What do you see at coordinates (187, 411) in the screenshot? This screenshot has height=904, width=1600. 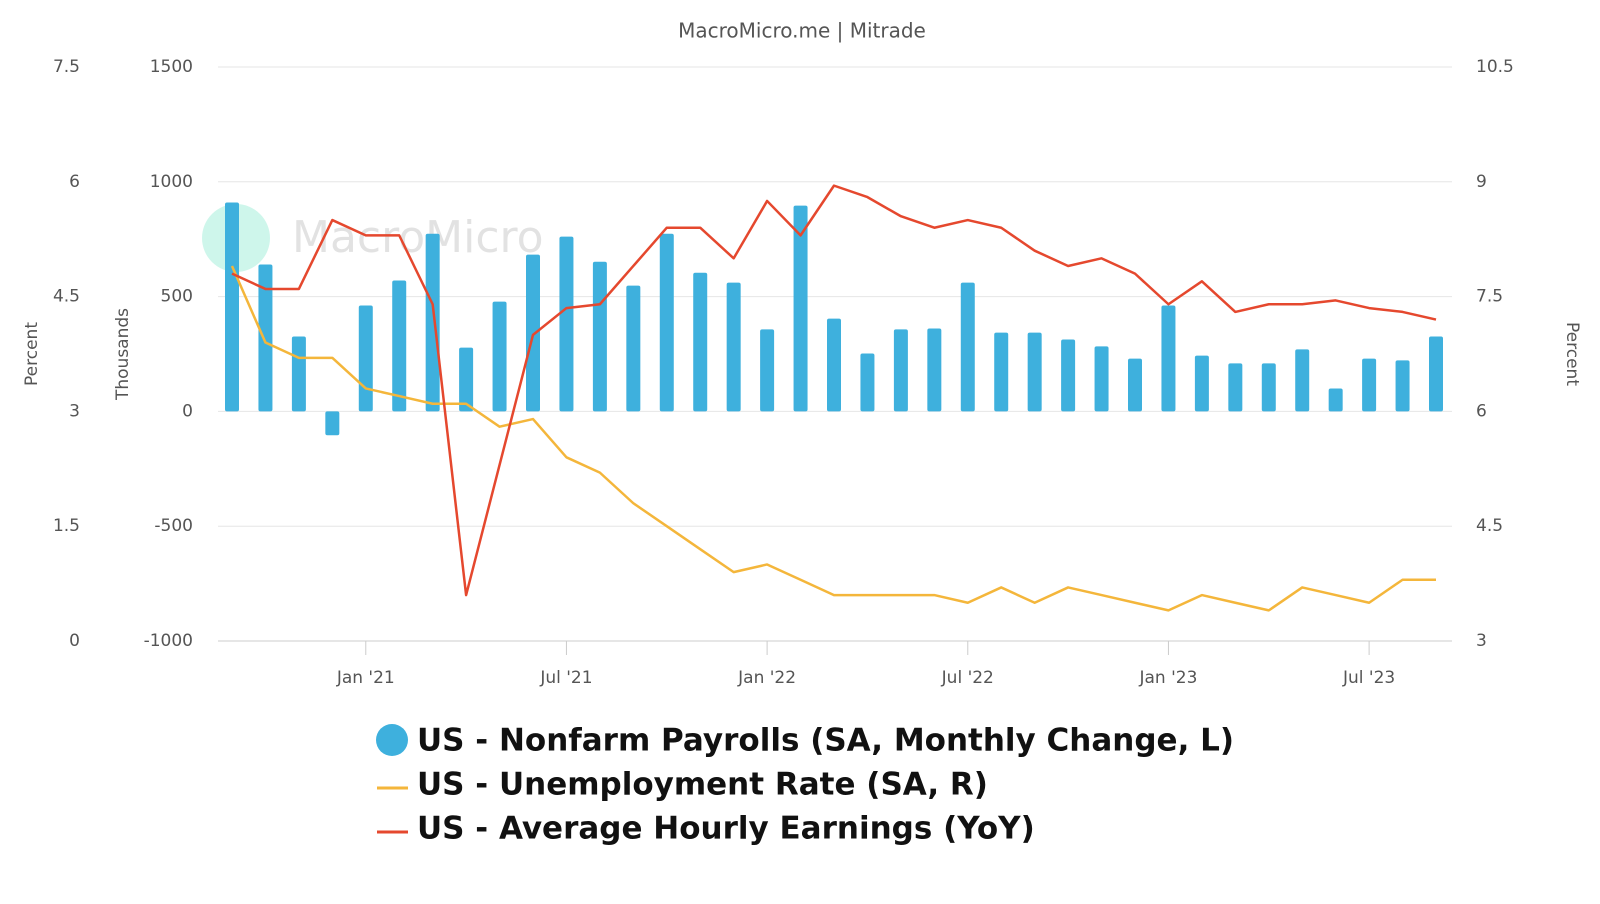 I see `y-tick-label: 0` at bounding box center [187, 411].